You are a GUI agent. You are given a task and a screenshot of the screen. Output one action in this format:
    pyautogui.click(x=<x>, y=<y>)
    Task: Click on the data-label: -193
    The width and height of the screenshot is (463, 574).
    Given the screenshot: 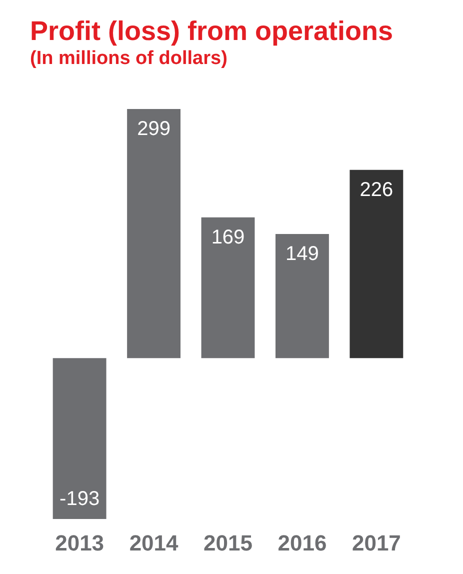 What is the action you would take?
    pyautogui.click(x=80, y=499)
    